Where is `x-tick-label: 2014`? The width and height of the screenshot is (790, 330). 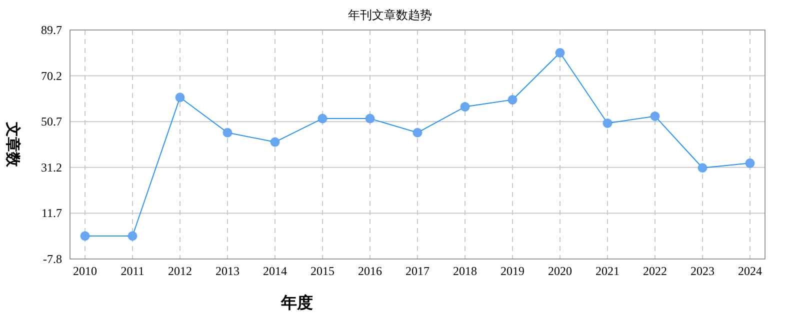 x-tick-label: 2014 is located at coordinates (275, 271).